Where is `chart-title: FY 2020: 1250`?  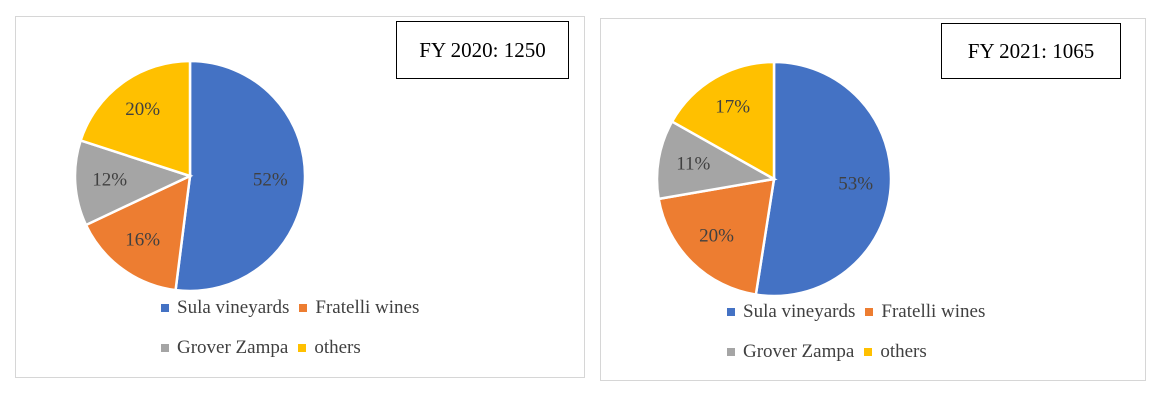
chart-title: FY 2020: 1250 is located at coordinates (482, 50).